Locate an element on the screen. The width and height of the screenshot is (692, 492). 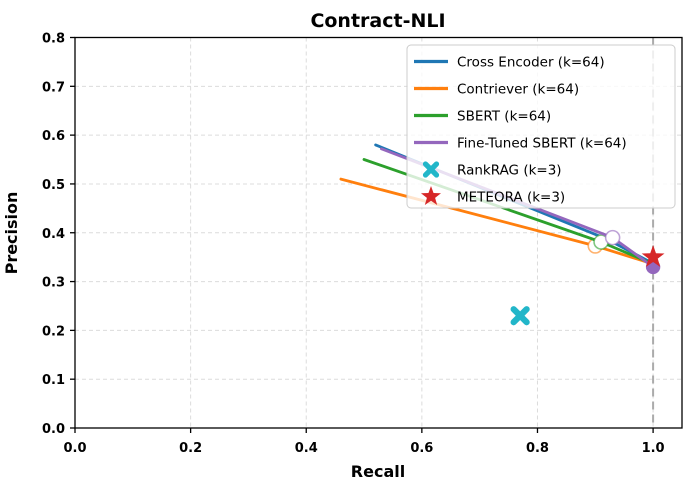
chart-title: Contract-NLI is located at coordinates (377, 21).